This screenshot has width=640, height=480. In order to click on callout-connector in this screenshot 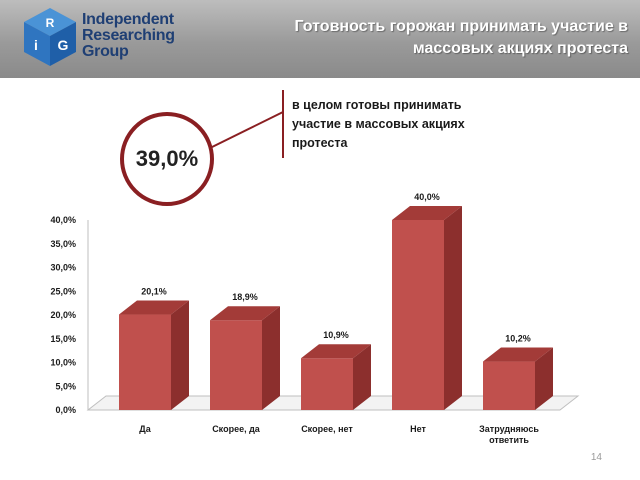, I will do `click(244, 131)`.